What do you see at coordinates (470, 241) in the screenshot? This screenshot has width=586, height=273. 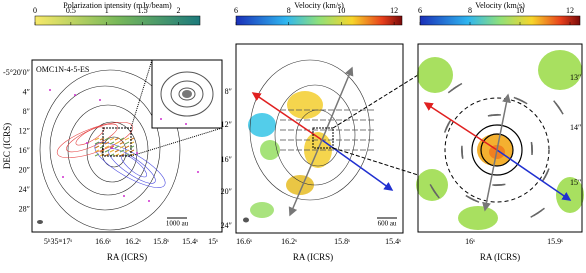 I see `x-tick-label: 16ˢ` at bounding box center [470, 241].